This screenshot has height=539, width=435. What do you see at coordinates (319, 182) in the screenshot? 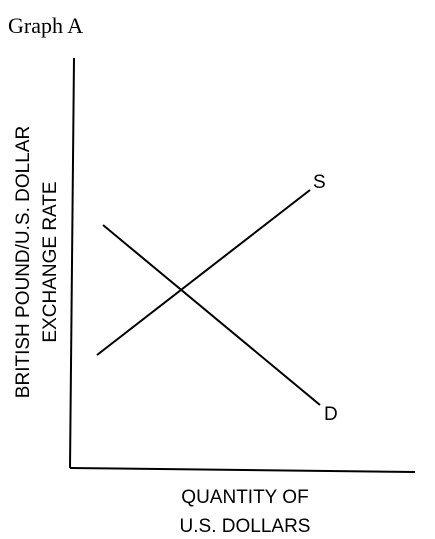
I see `curve-label: S` at bounding box center [319, 182].